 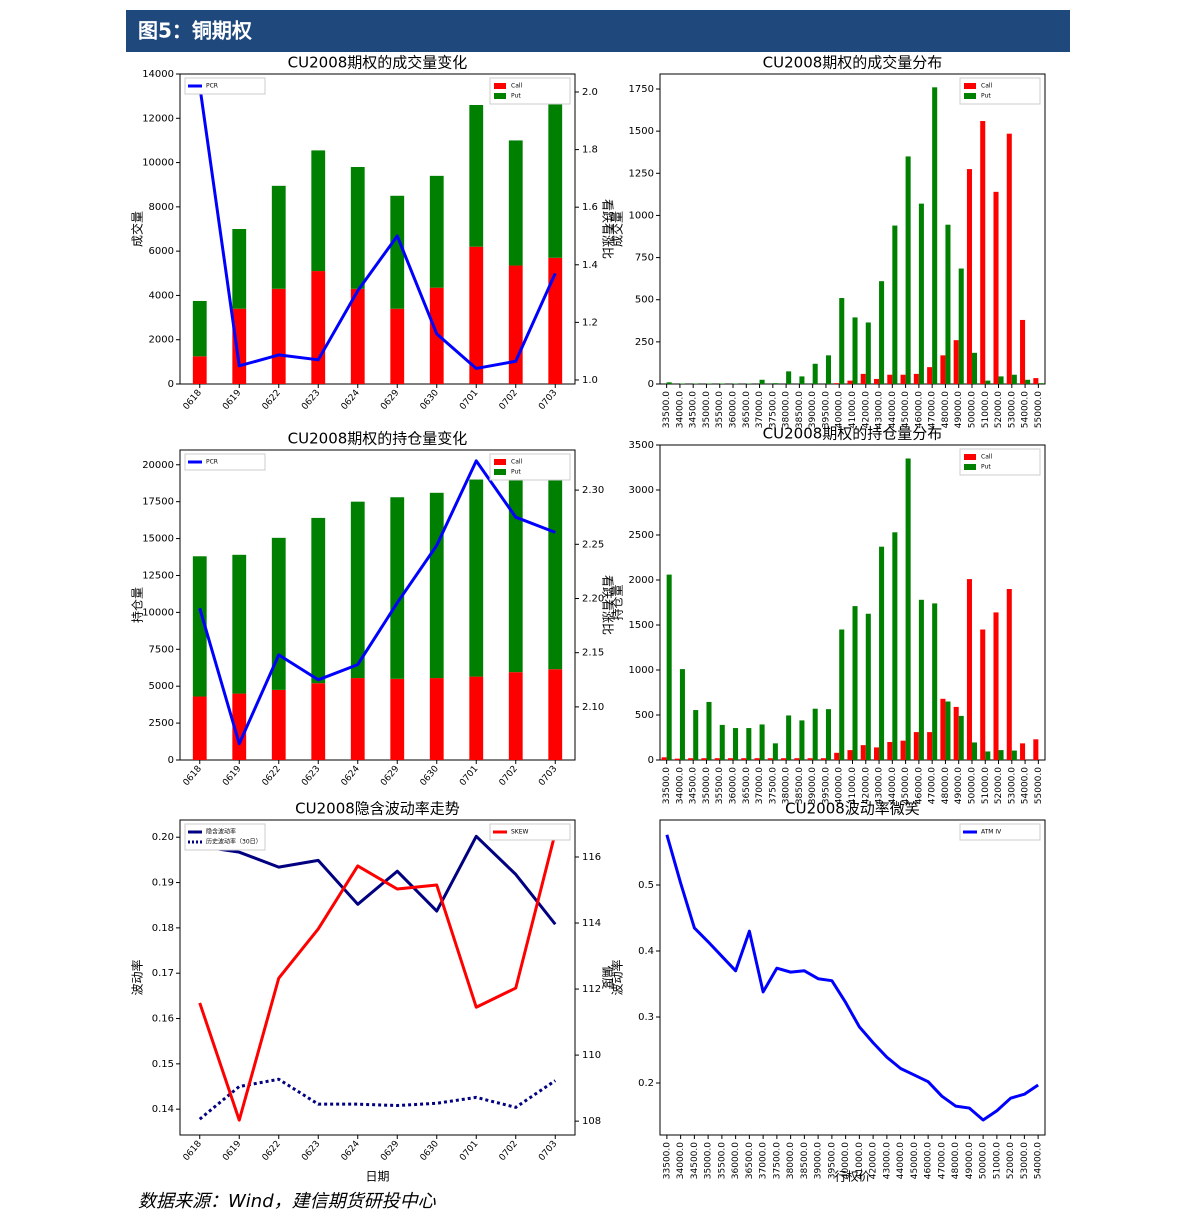 What do you see at coordinates (750, 1160) in the screenshot?
I see `x-tick-label: 36500.0` at bounding box center [750, 1160].